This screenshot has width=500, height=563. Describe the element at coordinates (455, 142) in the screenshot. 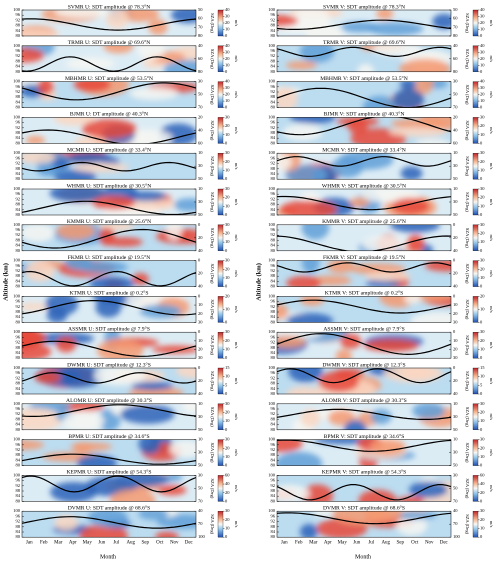

I see `sza-tick-label: 60` at that location.